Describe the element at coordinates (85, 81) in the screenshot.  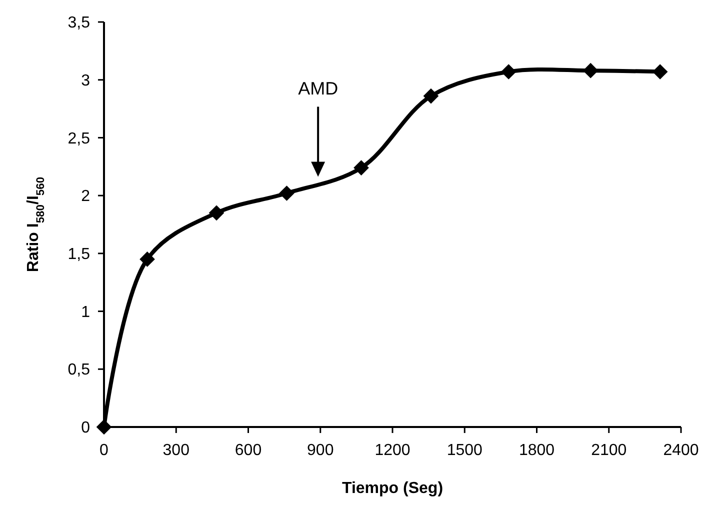
I see `y-tick-label: 3` at that location.